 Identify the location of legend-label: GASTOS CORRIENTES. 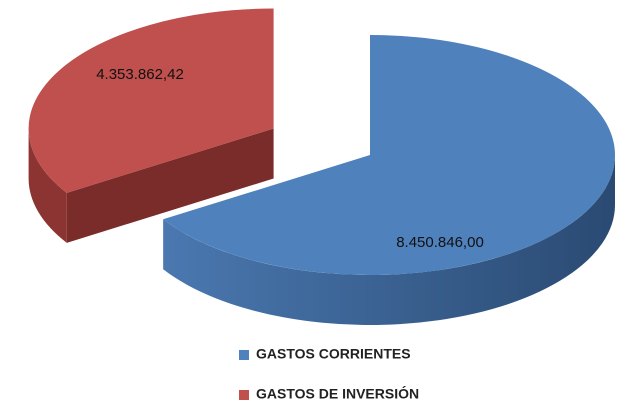
(333, 354).